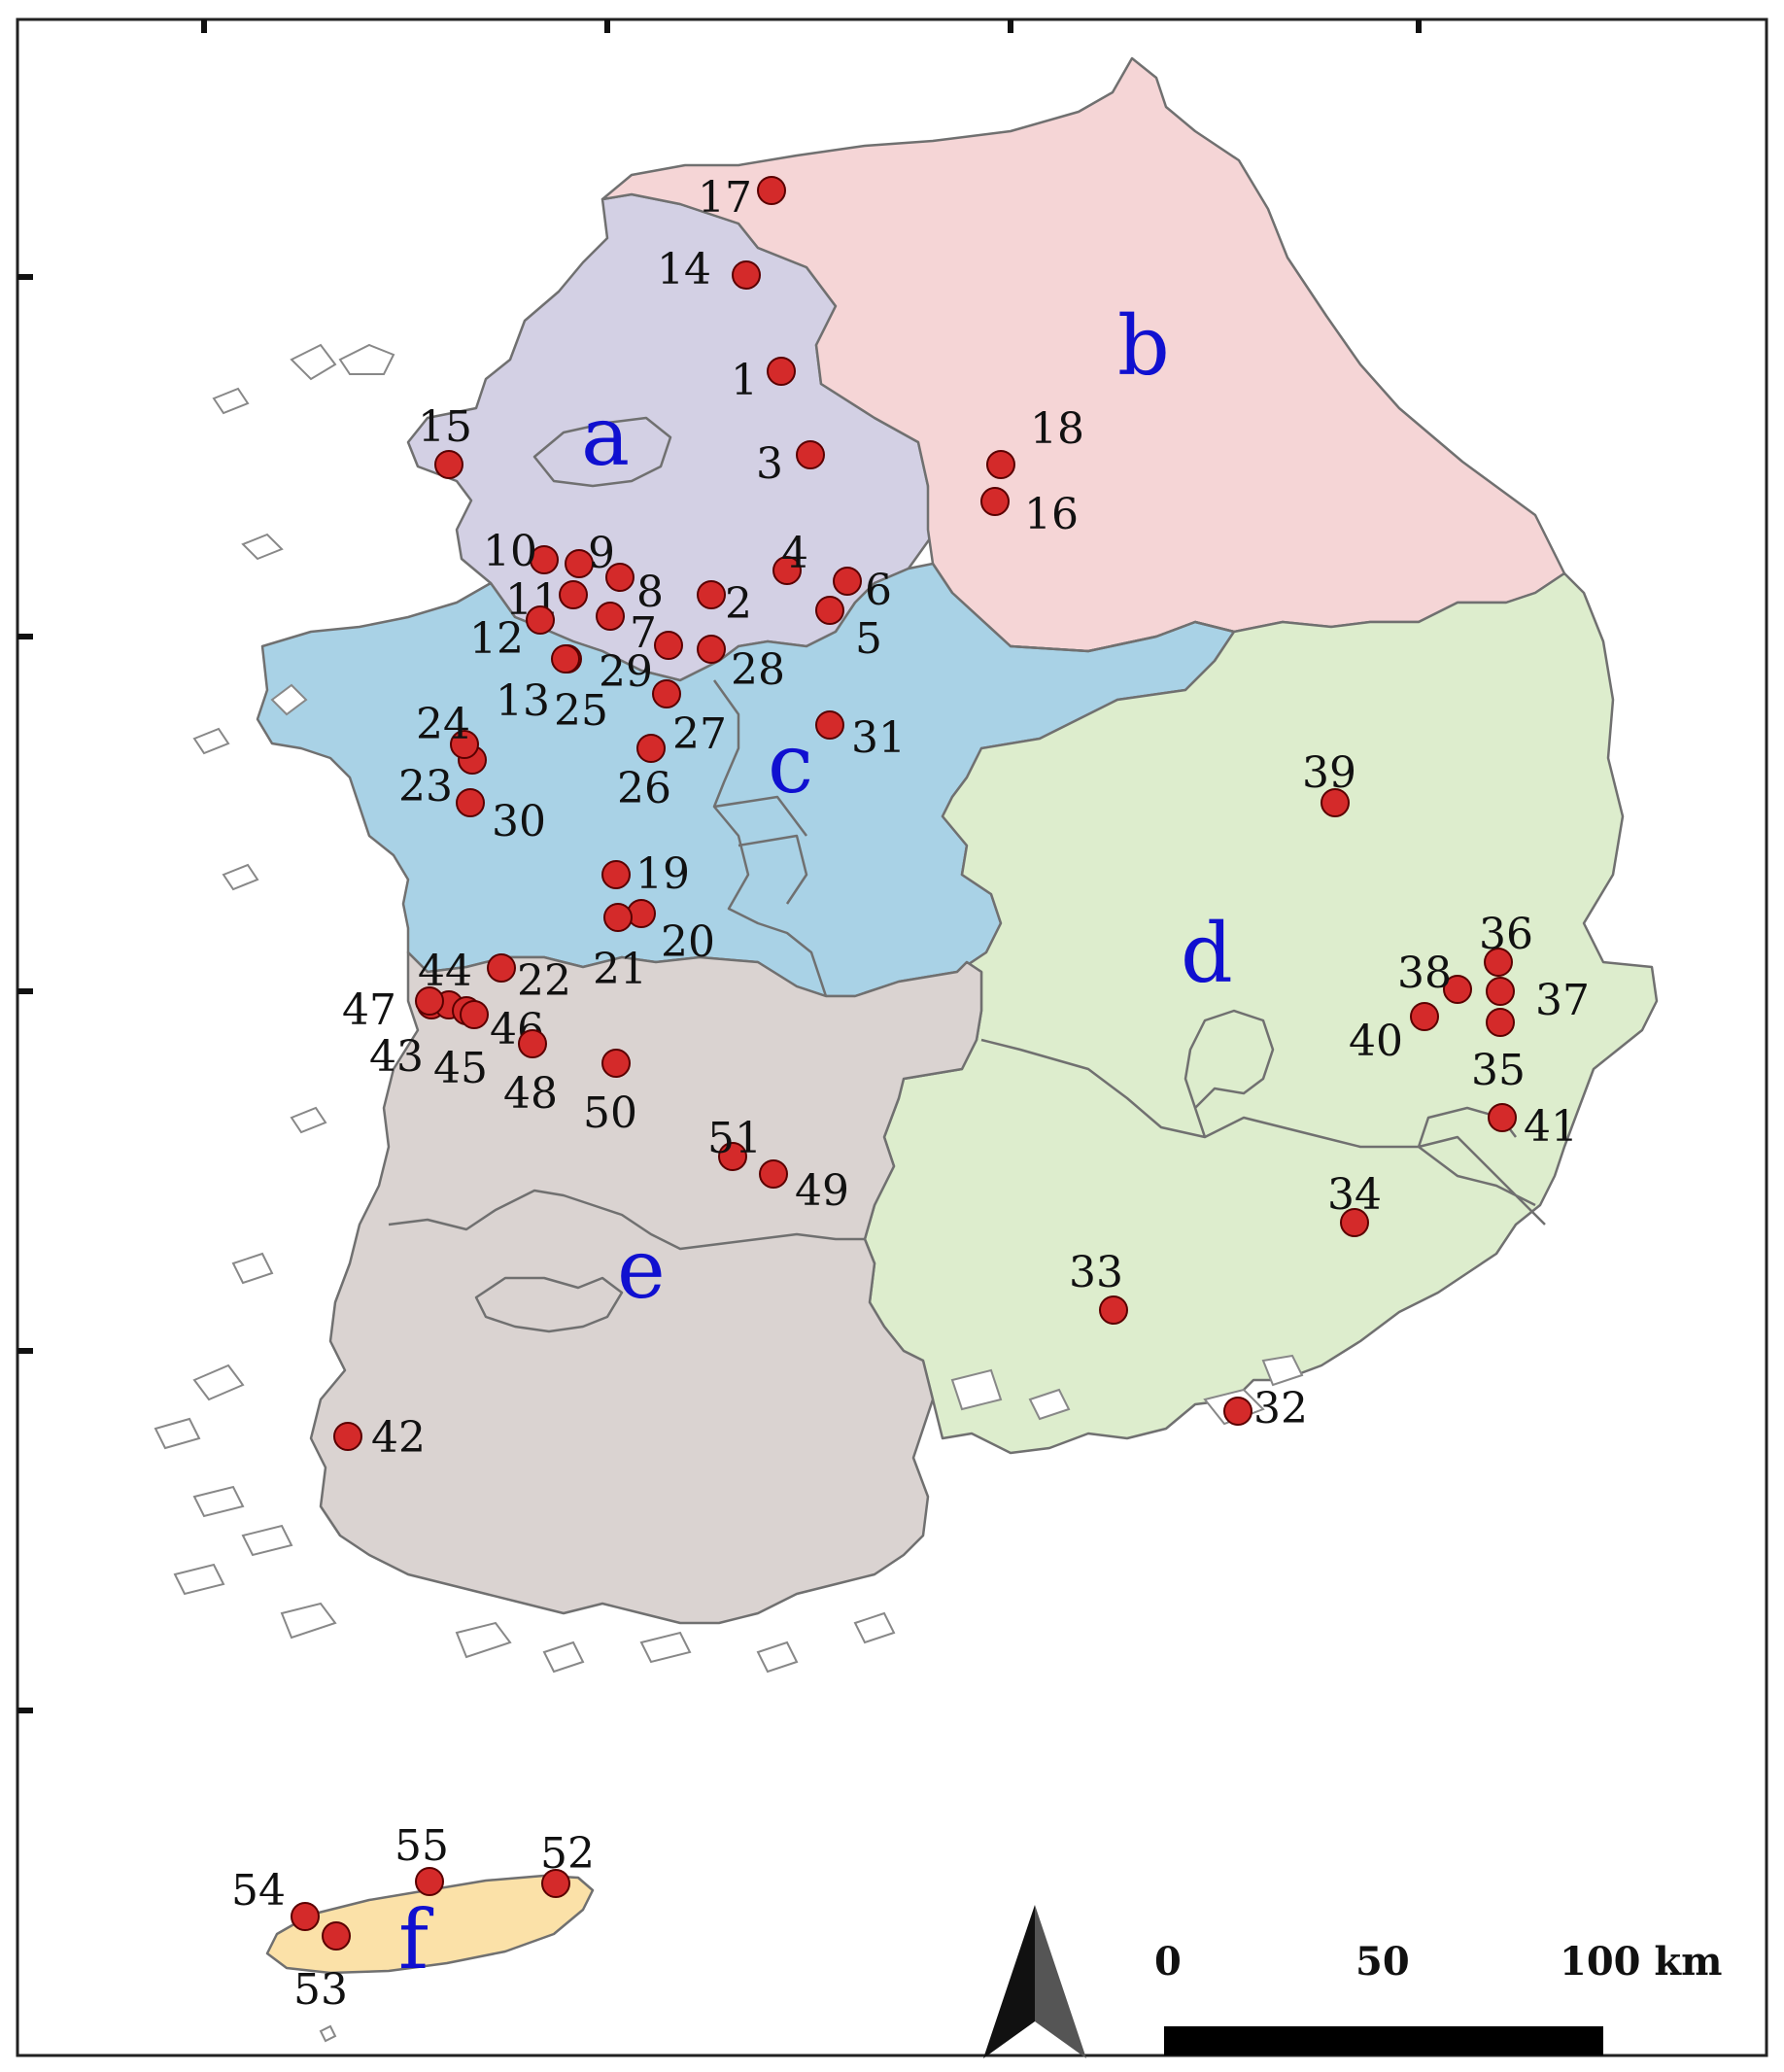  Describe the element at coordinates (643, 633) in the screenshot. I see `site-label-7: 7` at that location.